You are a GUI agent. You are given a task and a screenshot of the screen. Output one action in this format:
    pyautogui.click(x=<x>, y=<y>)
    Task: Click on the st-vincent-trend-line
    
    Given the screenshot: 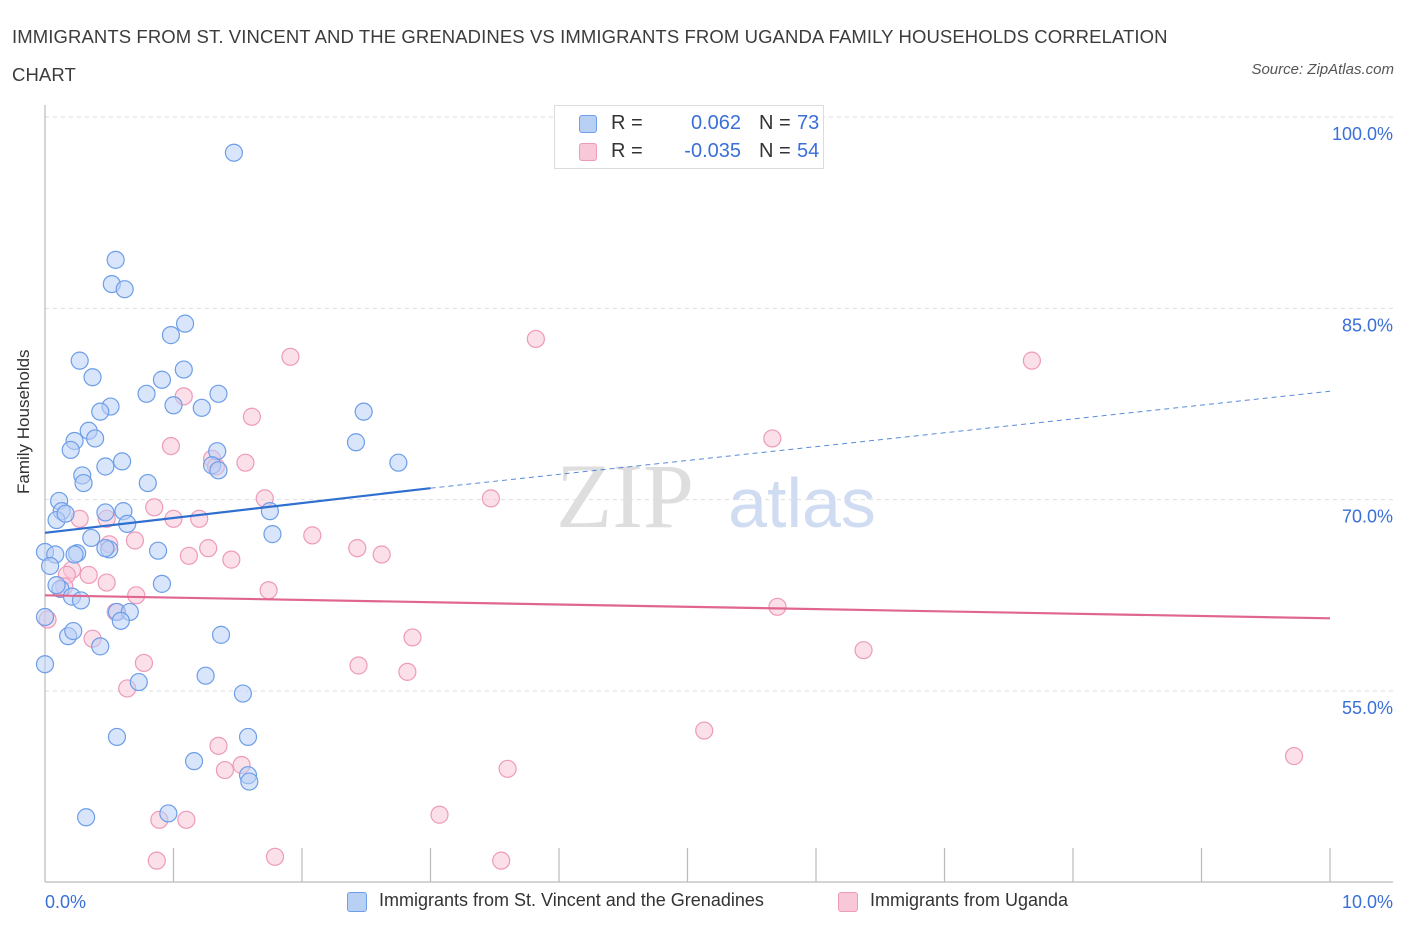 What is the action you would take?
    pyautogui.click(x=237, y=510)
    